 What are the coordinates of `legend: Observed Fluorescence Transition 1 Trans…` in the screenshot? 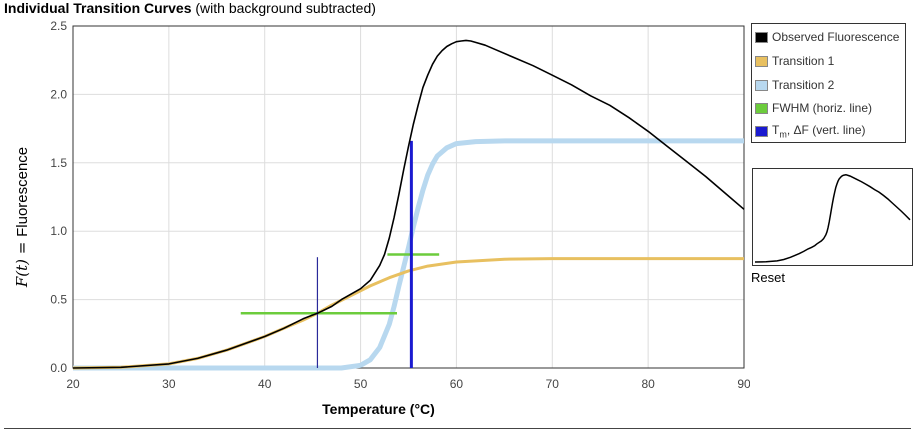 It's located at (828, 83).